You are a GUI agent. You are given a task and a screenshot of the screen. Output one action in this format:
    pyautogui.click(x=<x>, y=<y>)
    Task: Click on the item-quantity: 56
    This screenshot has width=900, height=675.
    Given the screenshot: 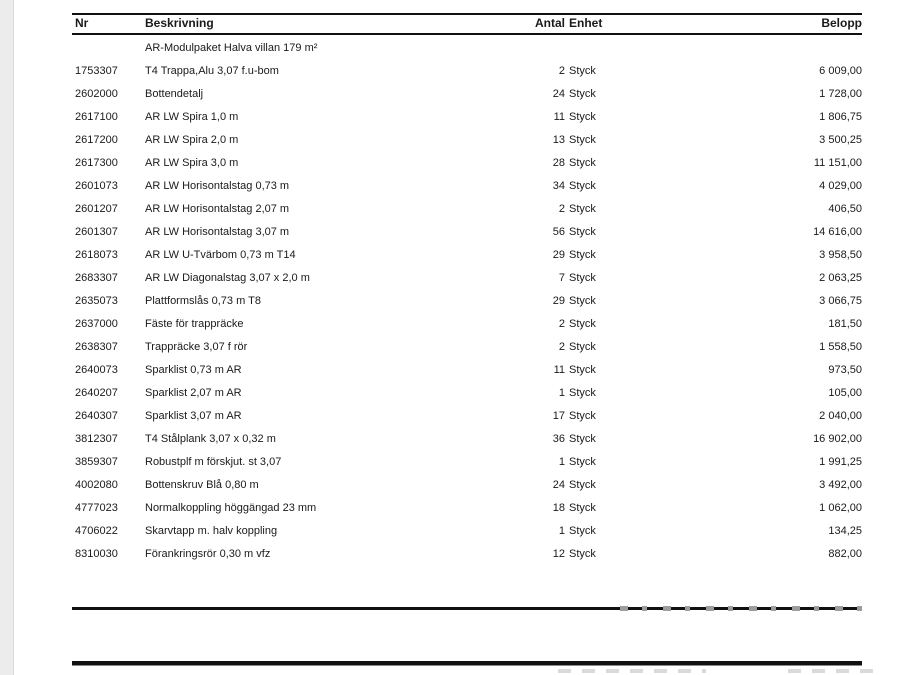 What is the action you would take?
    pyautogui.click(x=558, y=232)
    